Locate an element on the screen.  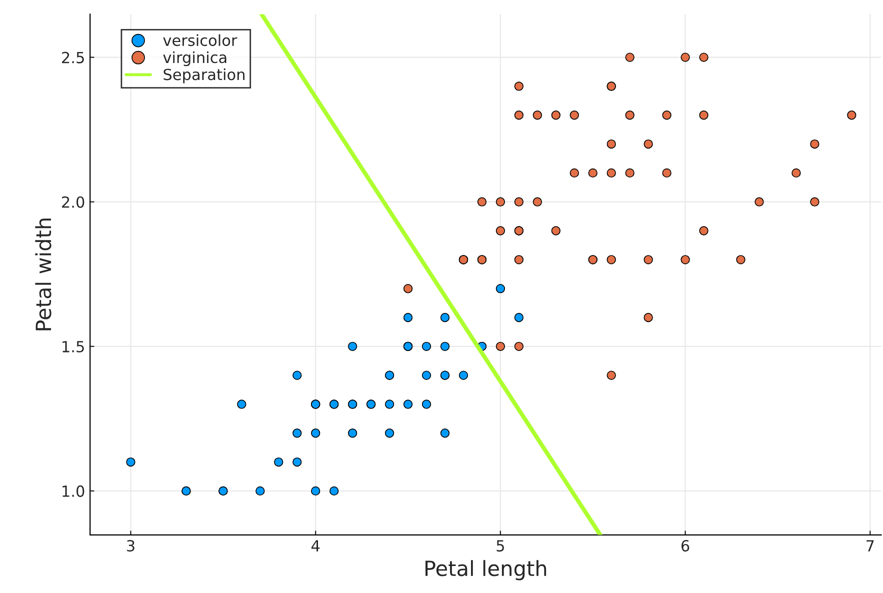
x-tick-label: 6 is located at coordinates (685, 546).